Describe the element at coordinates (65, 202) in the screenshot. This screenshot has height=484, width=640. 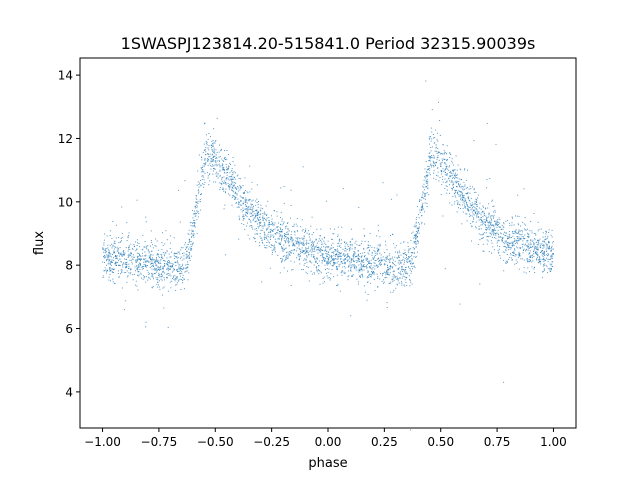
I see `y-tick-label: 10` at that location.